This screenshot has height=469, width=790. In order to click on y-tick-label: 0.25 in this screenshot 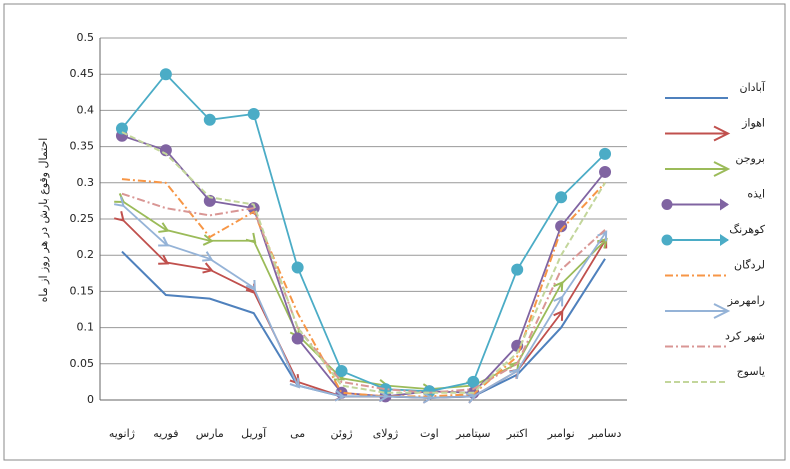, I will do `click(82, 218)`.